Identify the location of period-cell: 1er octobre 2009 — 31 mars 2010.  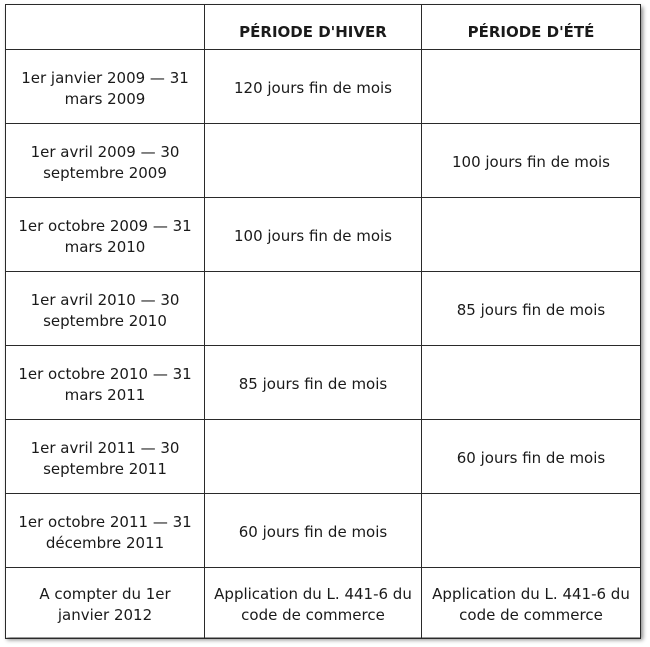
(105, 234).